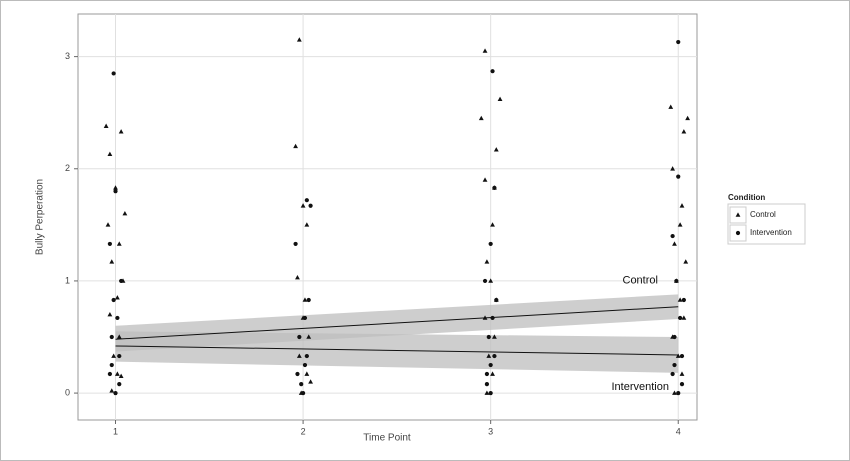  I want to click on y-tick-label: 2, so click(67, 168).